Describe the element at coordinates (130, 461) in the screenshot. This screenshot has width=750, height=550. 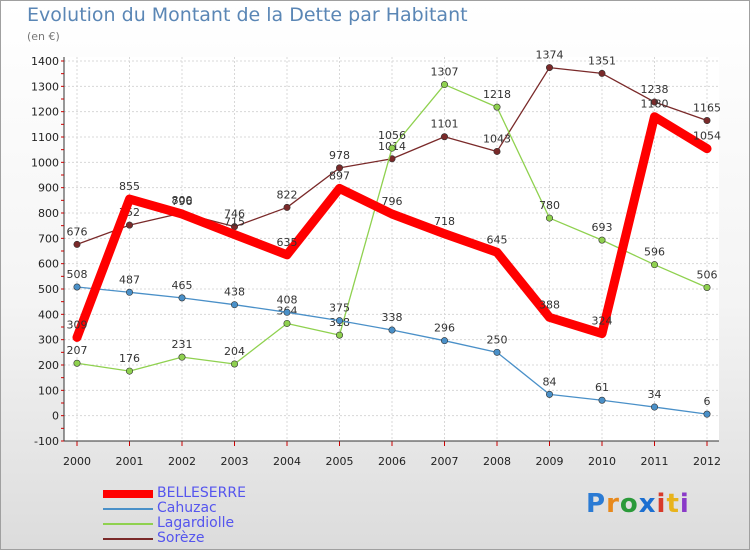
I see `x-tick-label: 2001` at that location.